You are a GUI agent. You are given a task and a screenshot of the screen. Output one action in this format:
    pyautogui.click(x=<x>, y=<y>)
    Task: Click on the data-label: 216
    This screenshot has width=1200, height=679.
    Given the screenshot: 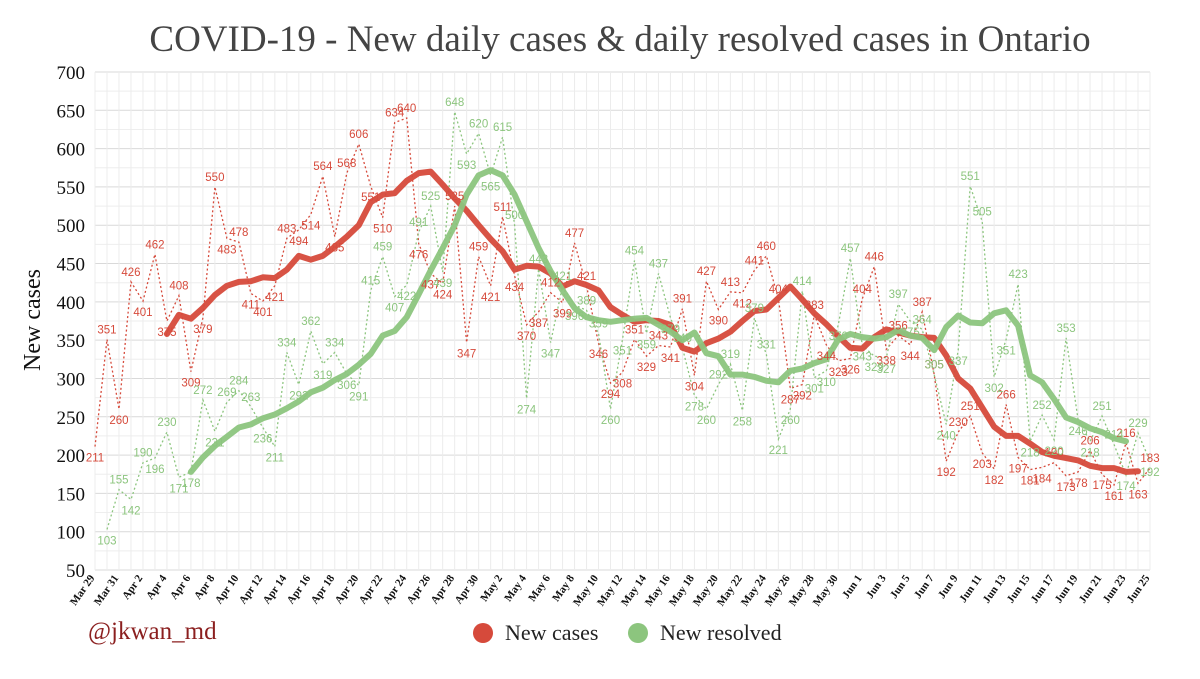 What is the action you would take?
    pyautogui.click(x=1125, y=434)
    